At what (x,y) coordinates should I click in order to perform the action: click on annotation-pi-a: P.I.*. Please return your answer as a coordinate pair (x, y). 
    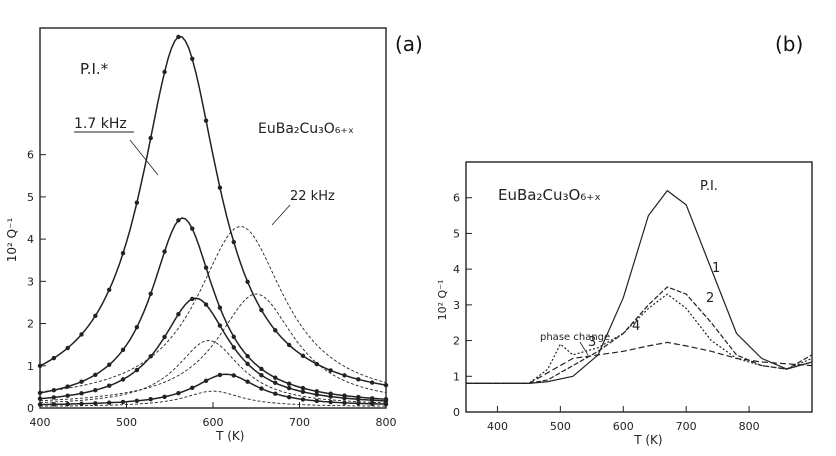
    Looking at the image, I should click on (94, 69).